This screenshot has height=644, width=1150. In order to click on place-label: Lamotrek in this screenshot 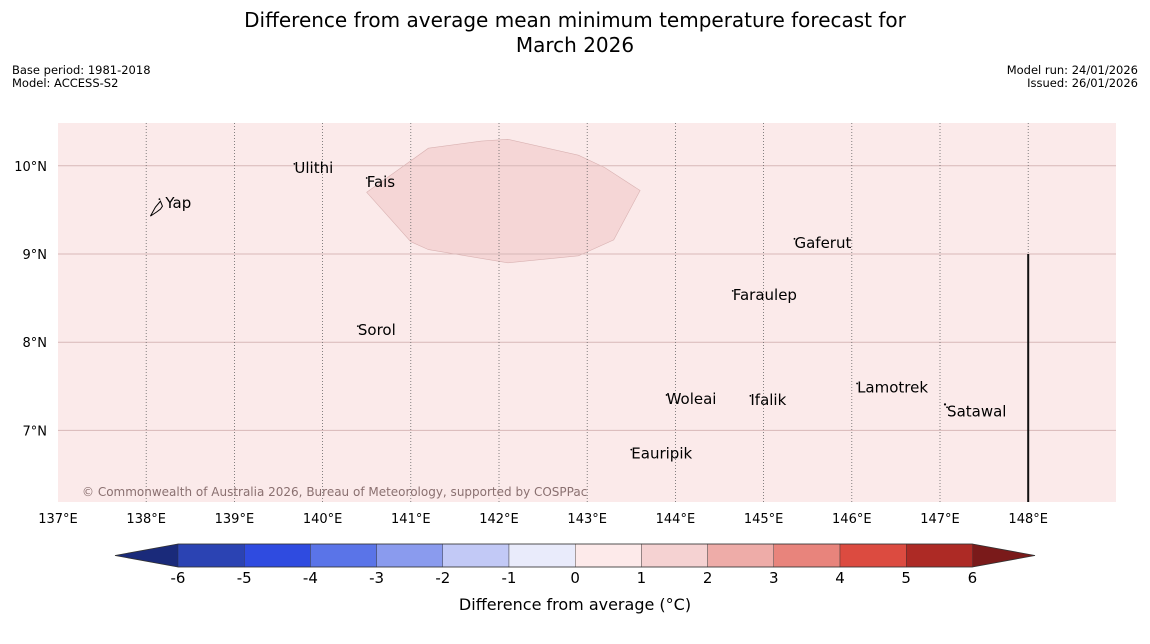, I will do `click(892, 387)`.